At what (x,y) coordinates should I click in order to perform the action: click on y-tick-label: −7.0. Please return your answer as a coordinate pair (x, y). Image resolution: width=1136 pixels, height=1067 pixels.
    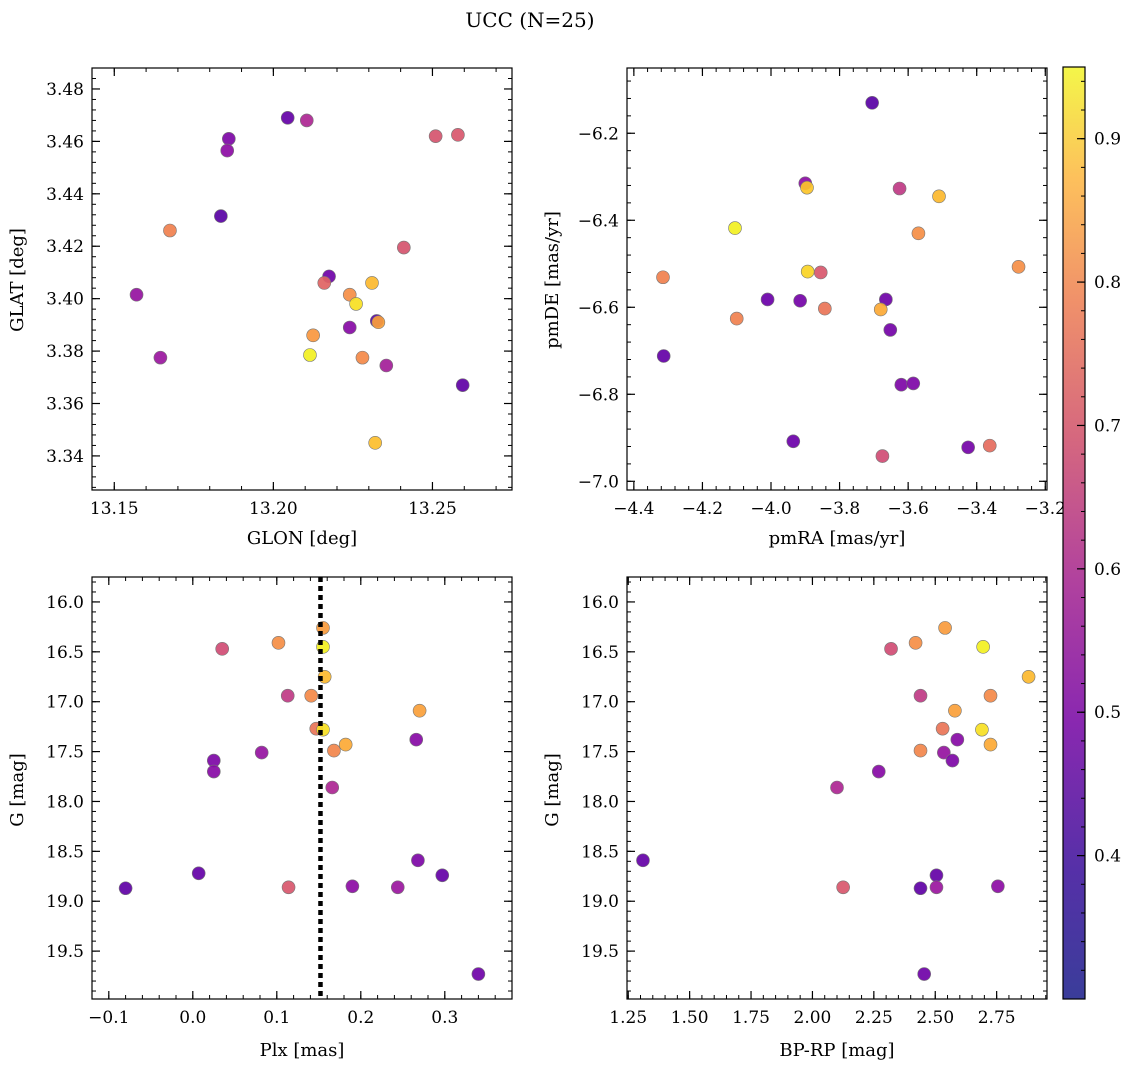
    Looking at the image, I should click on (598, 482).